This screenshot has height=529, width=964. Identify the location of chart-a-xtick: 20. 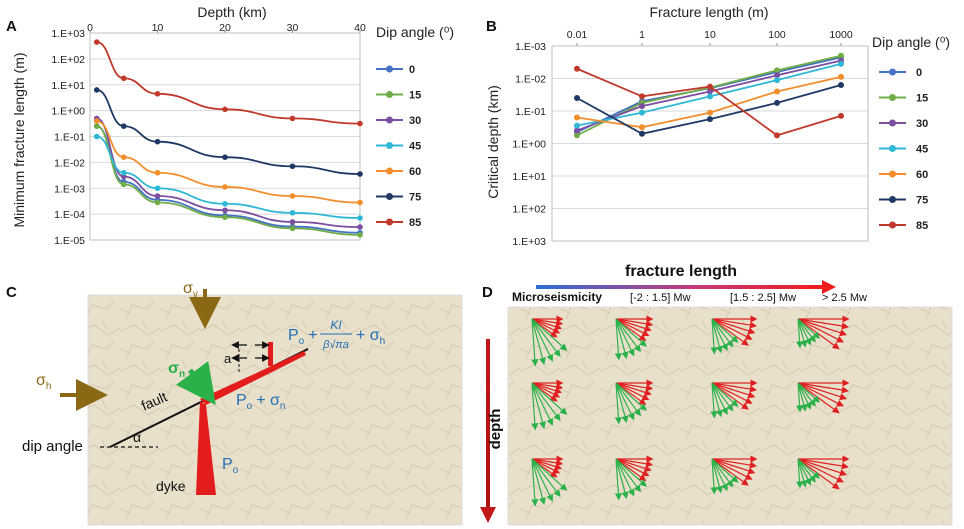
(225, 28).